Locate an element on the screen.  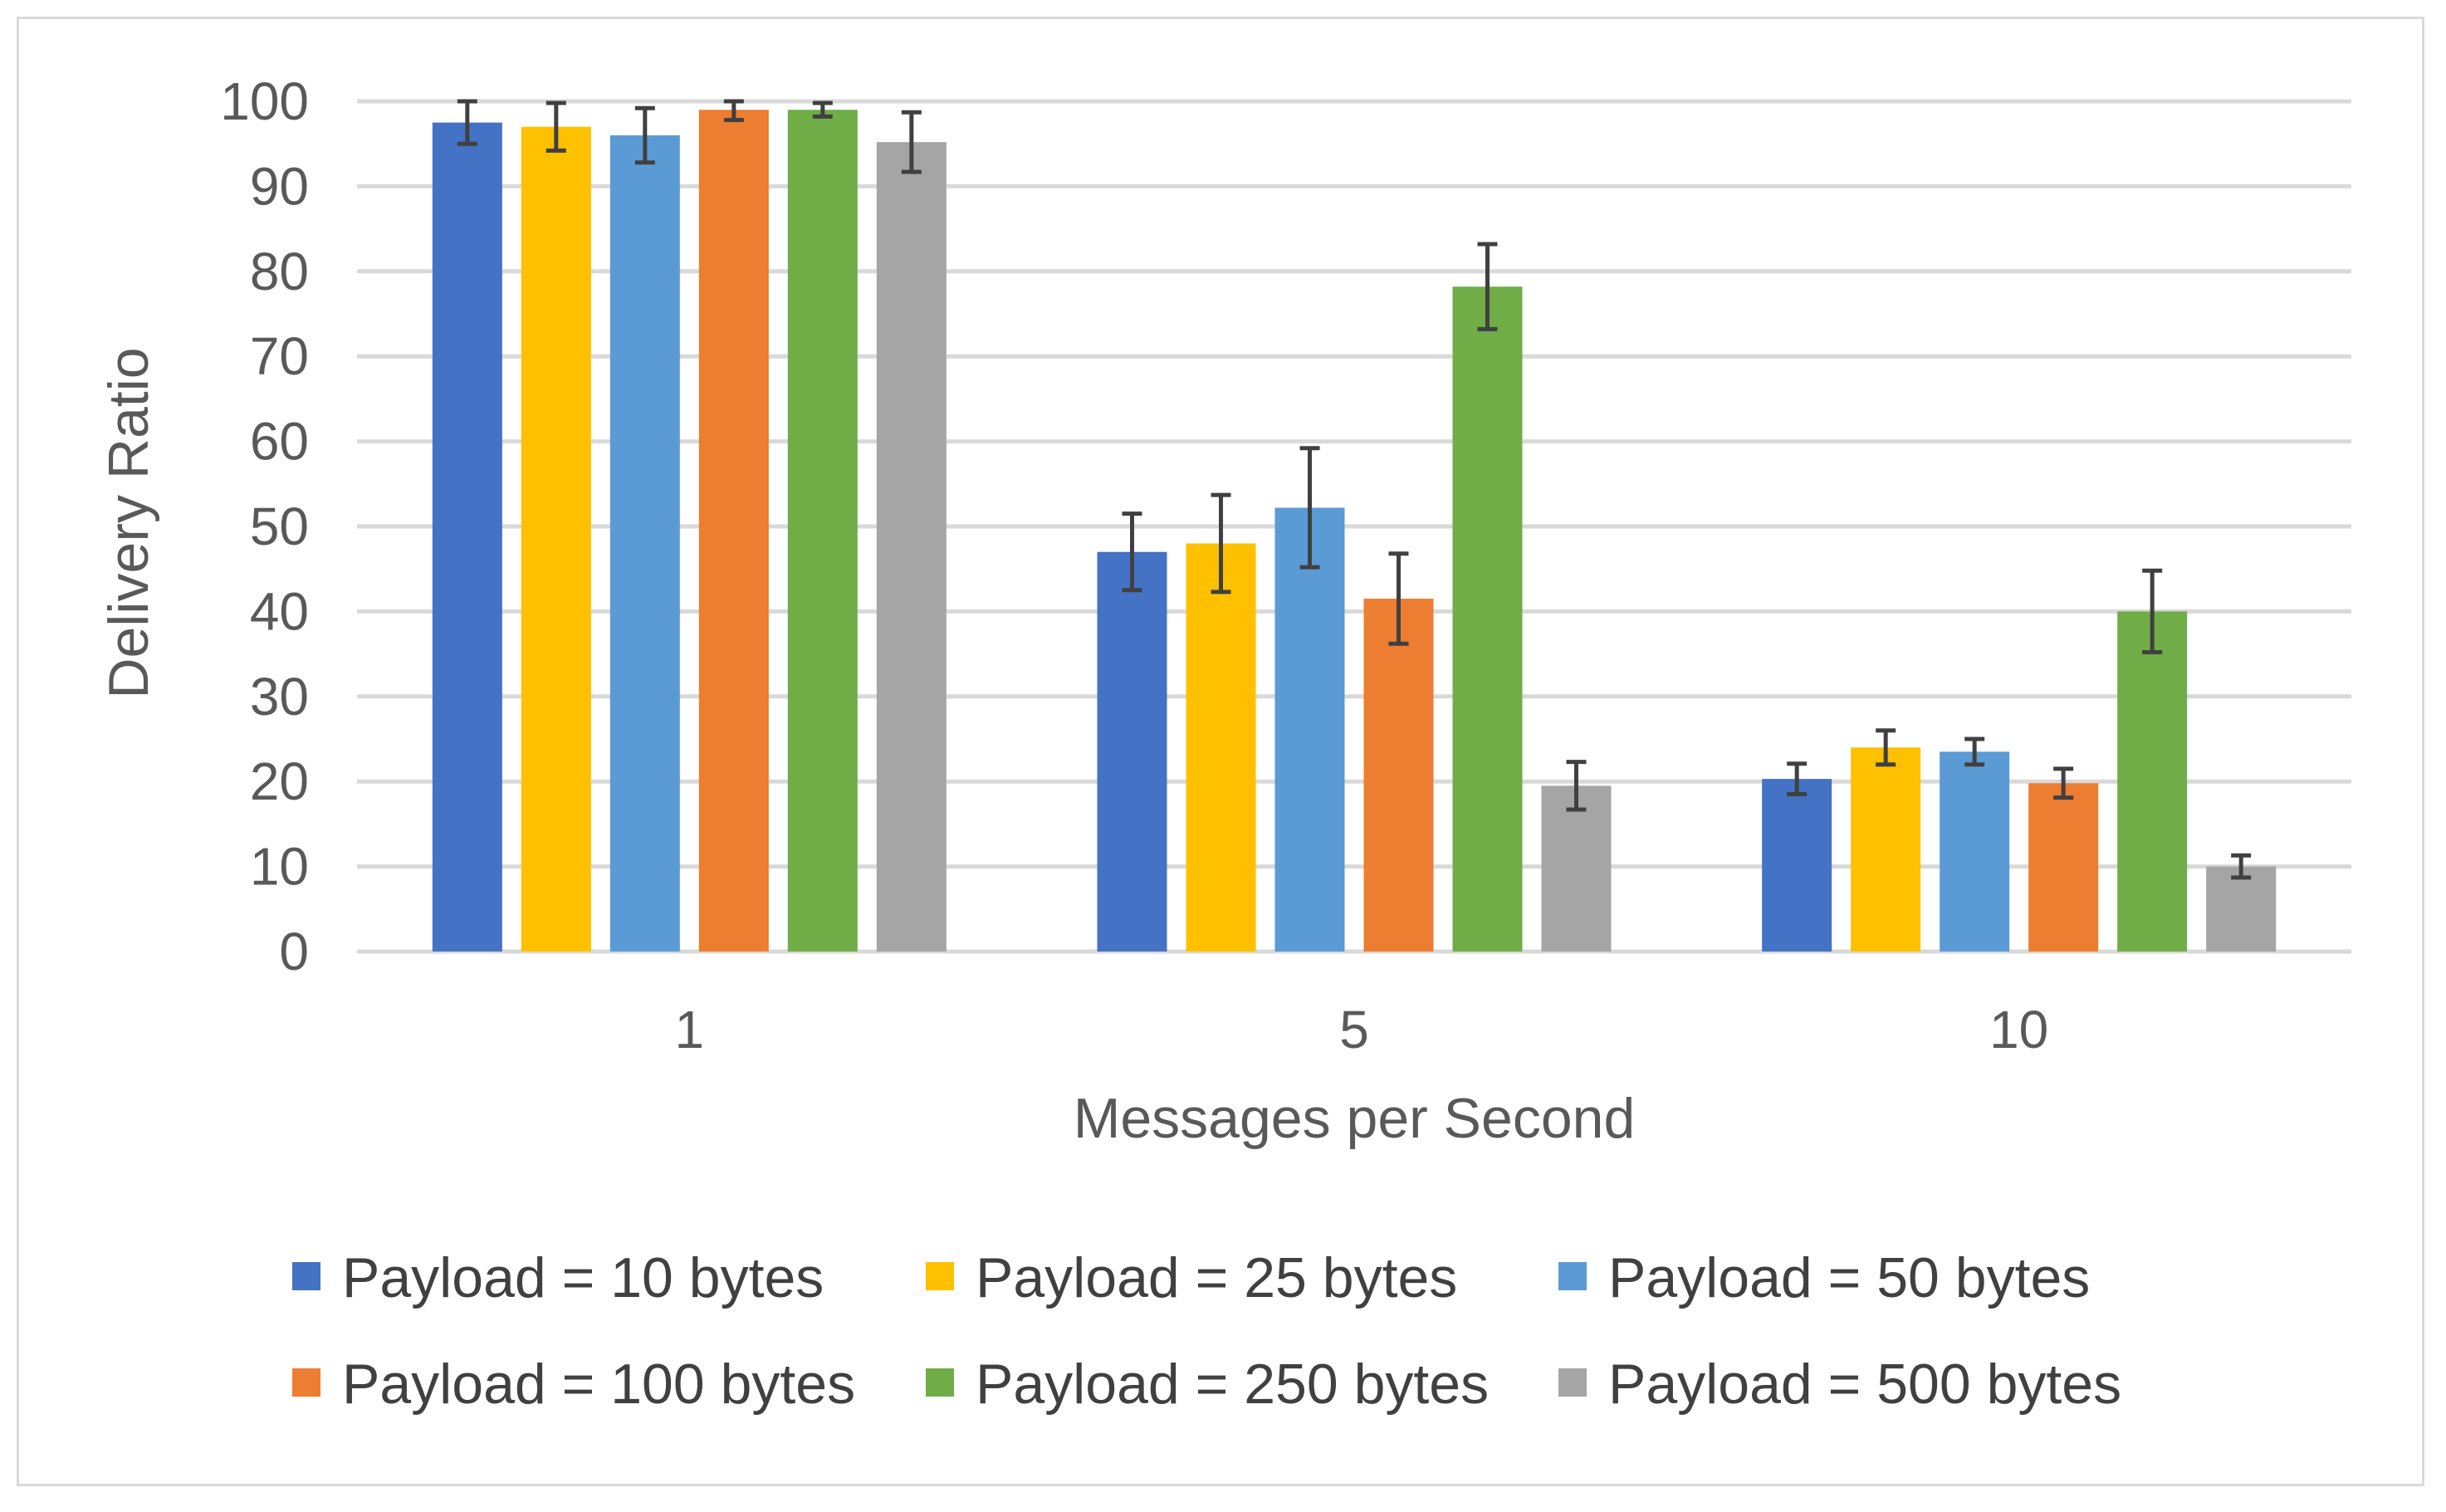
legend-label: Payload = 100 bytes is located at coordinates (598, 1384).